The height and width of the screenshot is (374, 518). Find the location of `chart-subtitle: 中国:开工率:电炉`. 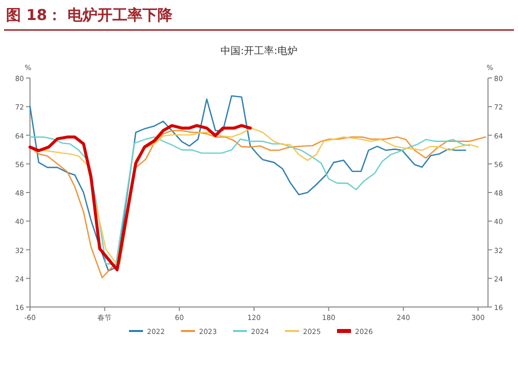

chart-subtitle: 中国:开工率:电炉 is located at coordinates (259, 51).